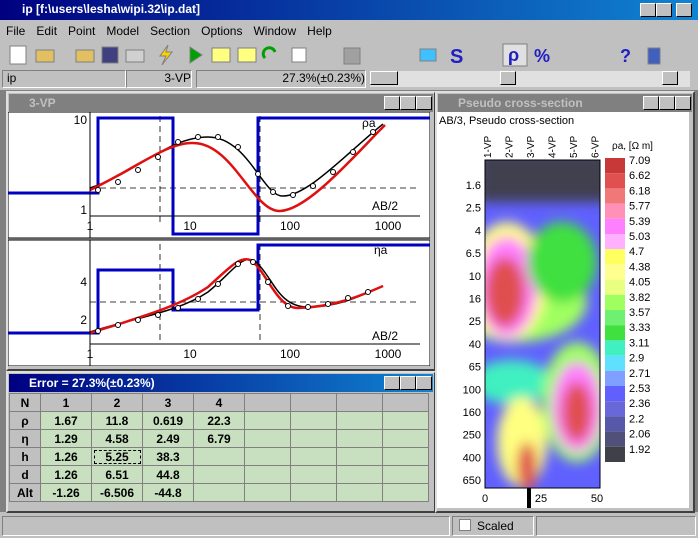 Image resolution: width=698 pixels, height=538 pixels. I want to click on icon-book, so click(428, 55).